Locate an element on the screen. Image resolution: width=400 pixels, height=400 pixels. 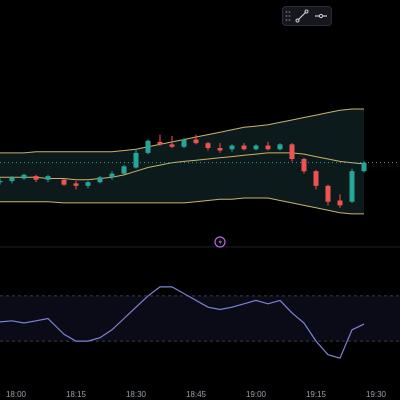
time-axis-tick-label: 19:15 is located at coordinates (316, 394).